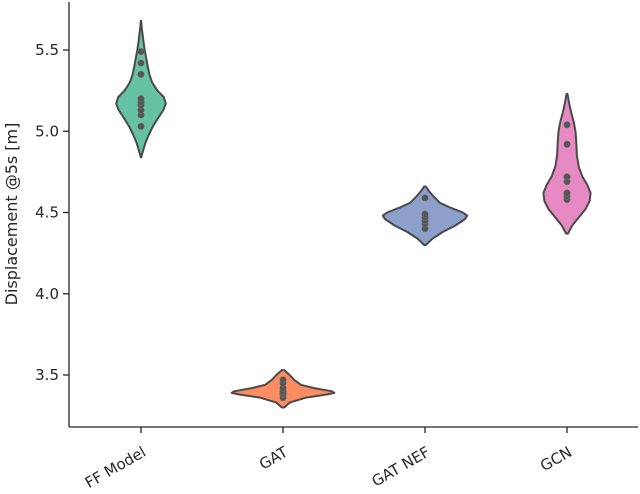  I want to click on x-tick-label: GAT NEF, so click(401, 467).